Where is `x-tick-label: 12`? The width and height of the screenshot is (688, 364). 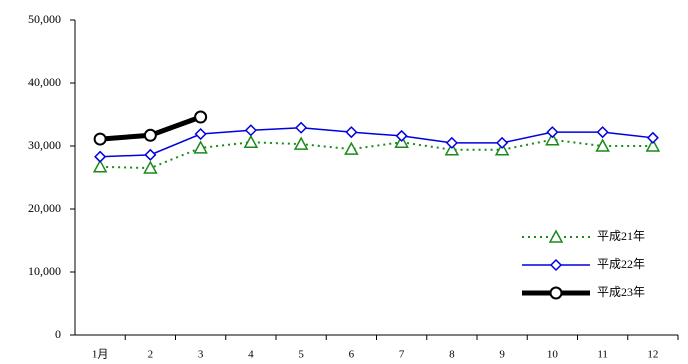 x-tick-label: 12 is located at coordinates (652, 355).